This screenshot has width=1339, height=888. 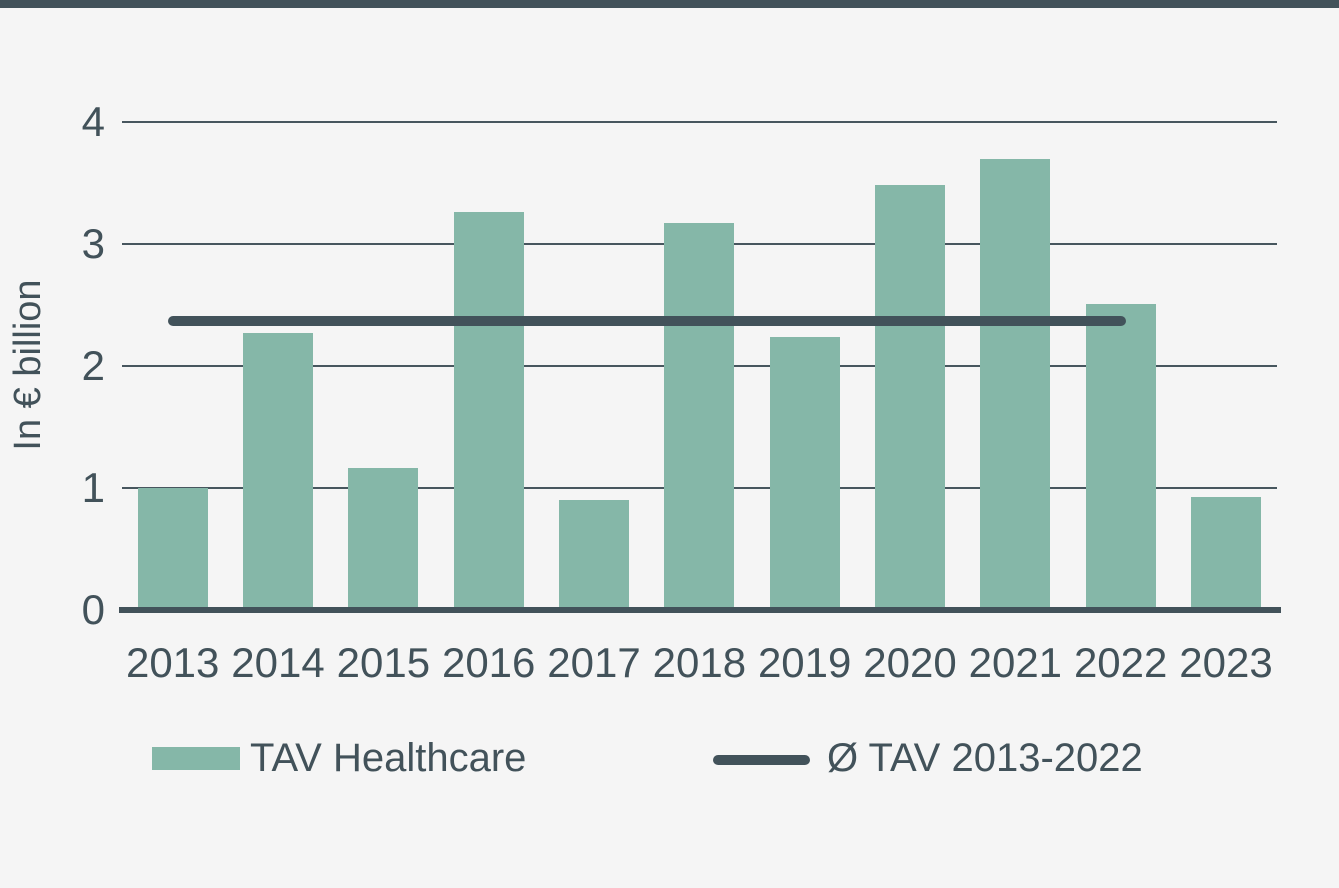 What do you see at coordinates (804, 473) in the screenshot?
I see `bar-2019` at bounding box center [804, 473].